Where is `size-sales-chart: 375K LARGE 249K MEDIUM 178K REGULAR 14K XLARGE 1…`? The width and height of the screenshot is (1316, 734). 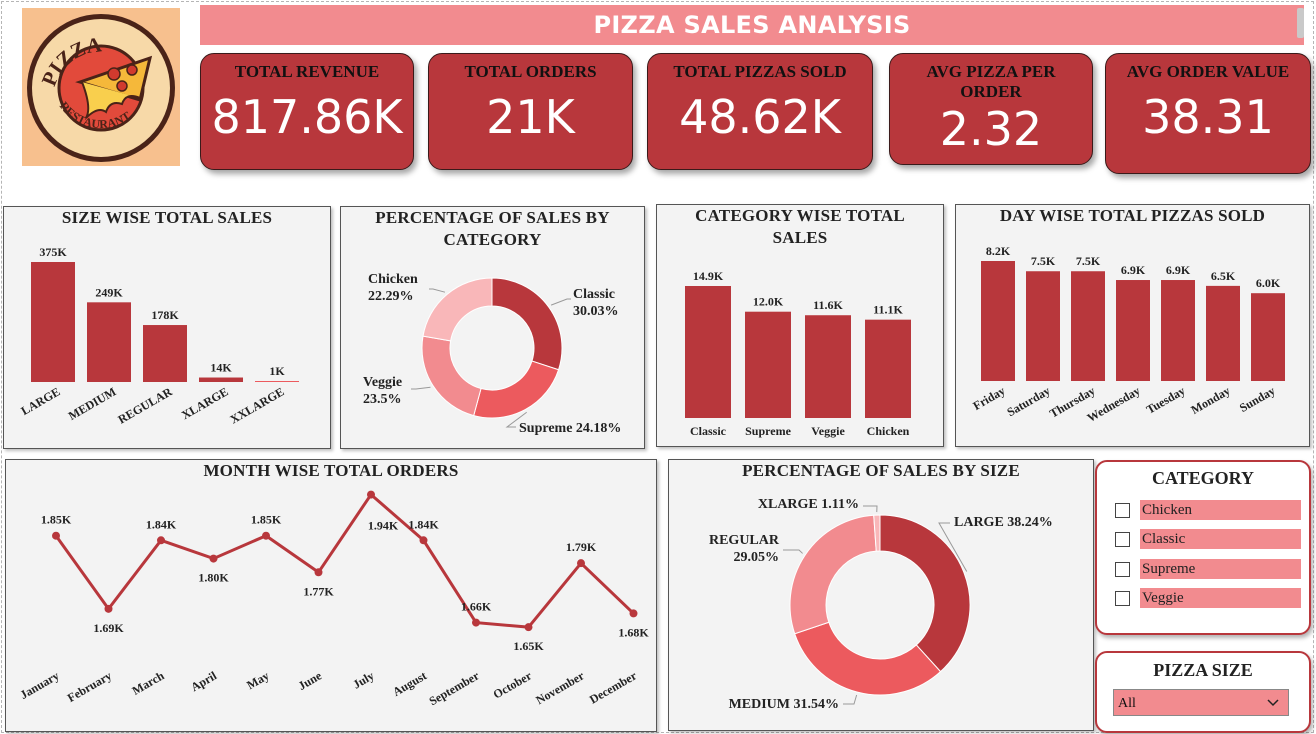
size-sales-chart: 375K LARGE 249K MEDIUM 178K REGULAR 14K XLARGE 1… is located at coordinates (159, 336).